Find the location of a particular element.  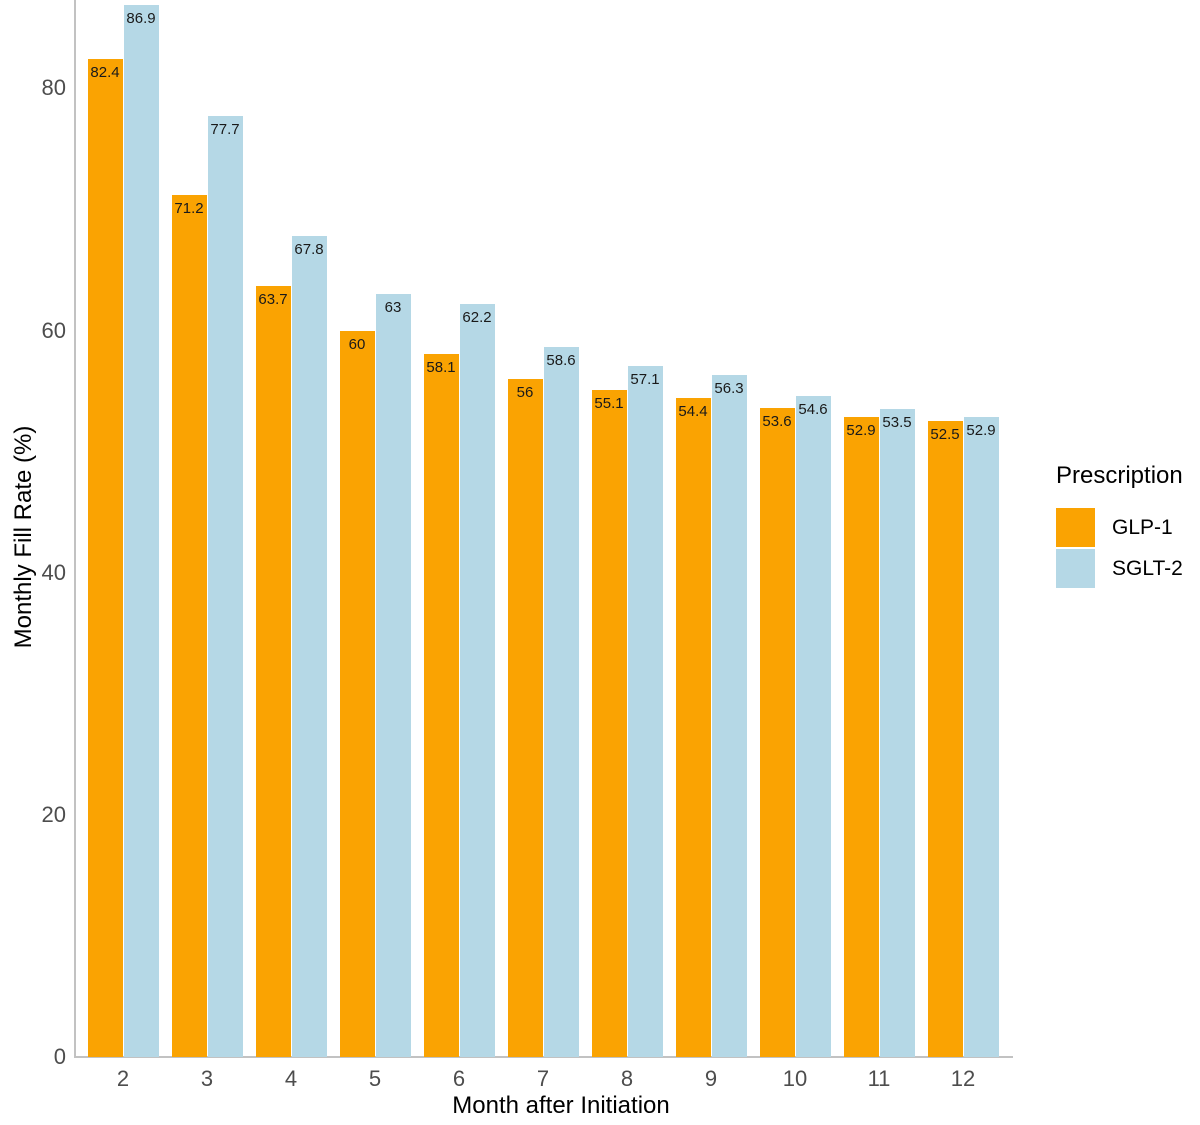

x-axis-line is located at coordinates (543, 1057).